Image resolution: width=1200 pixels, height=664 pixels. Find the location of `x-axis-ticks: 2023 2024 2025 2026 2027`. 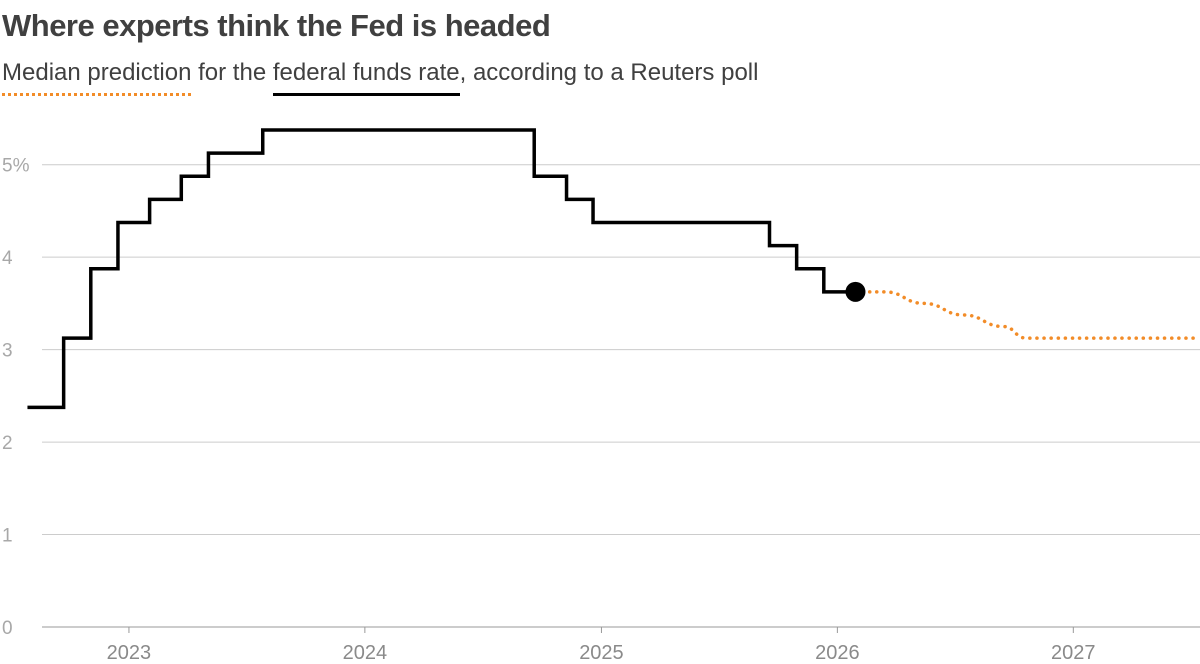

x-axis-ticks: 2023 2024 2025 2026 2027 is located at coordinates (601, 645).